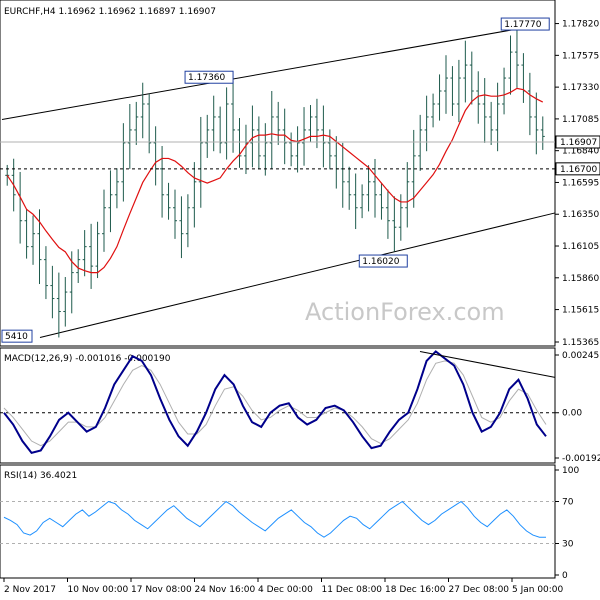  Describe the element at coordinates (580, 215) in the screenshot. I see `price-y-tick-label: 1.16350` at that location.